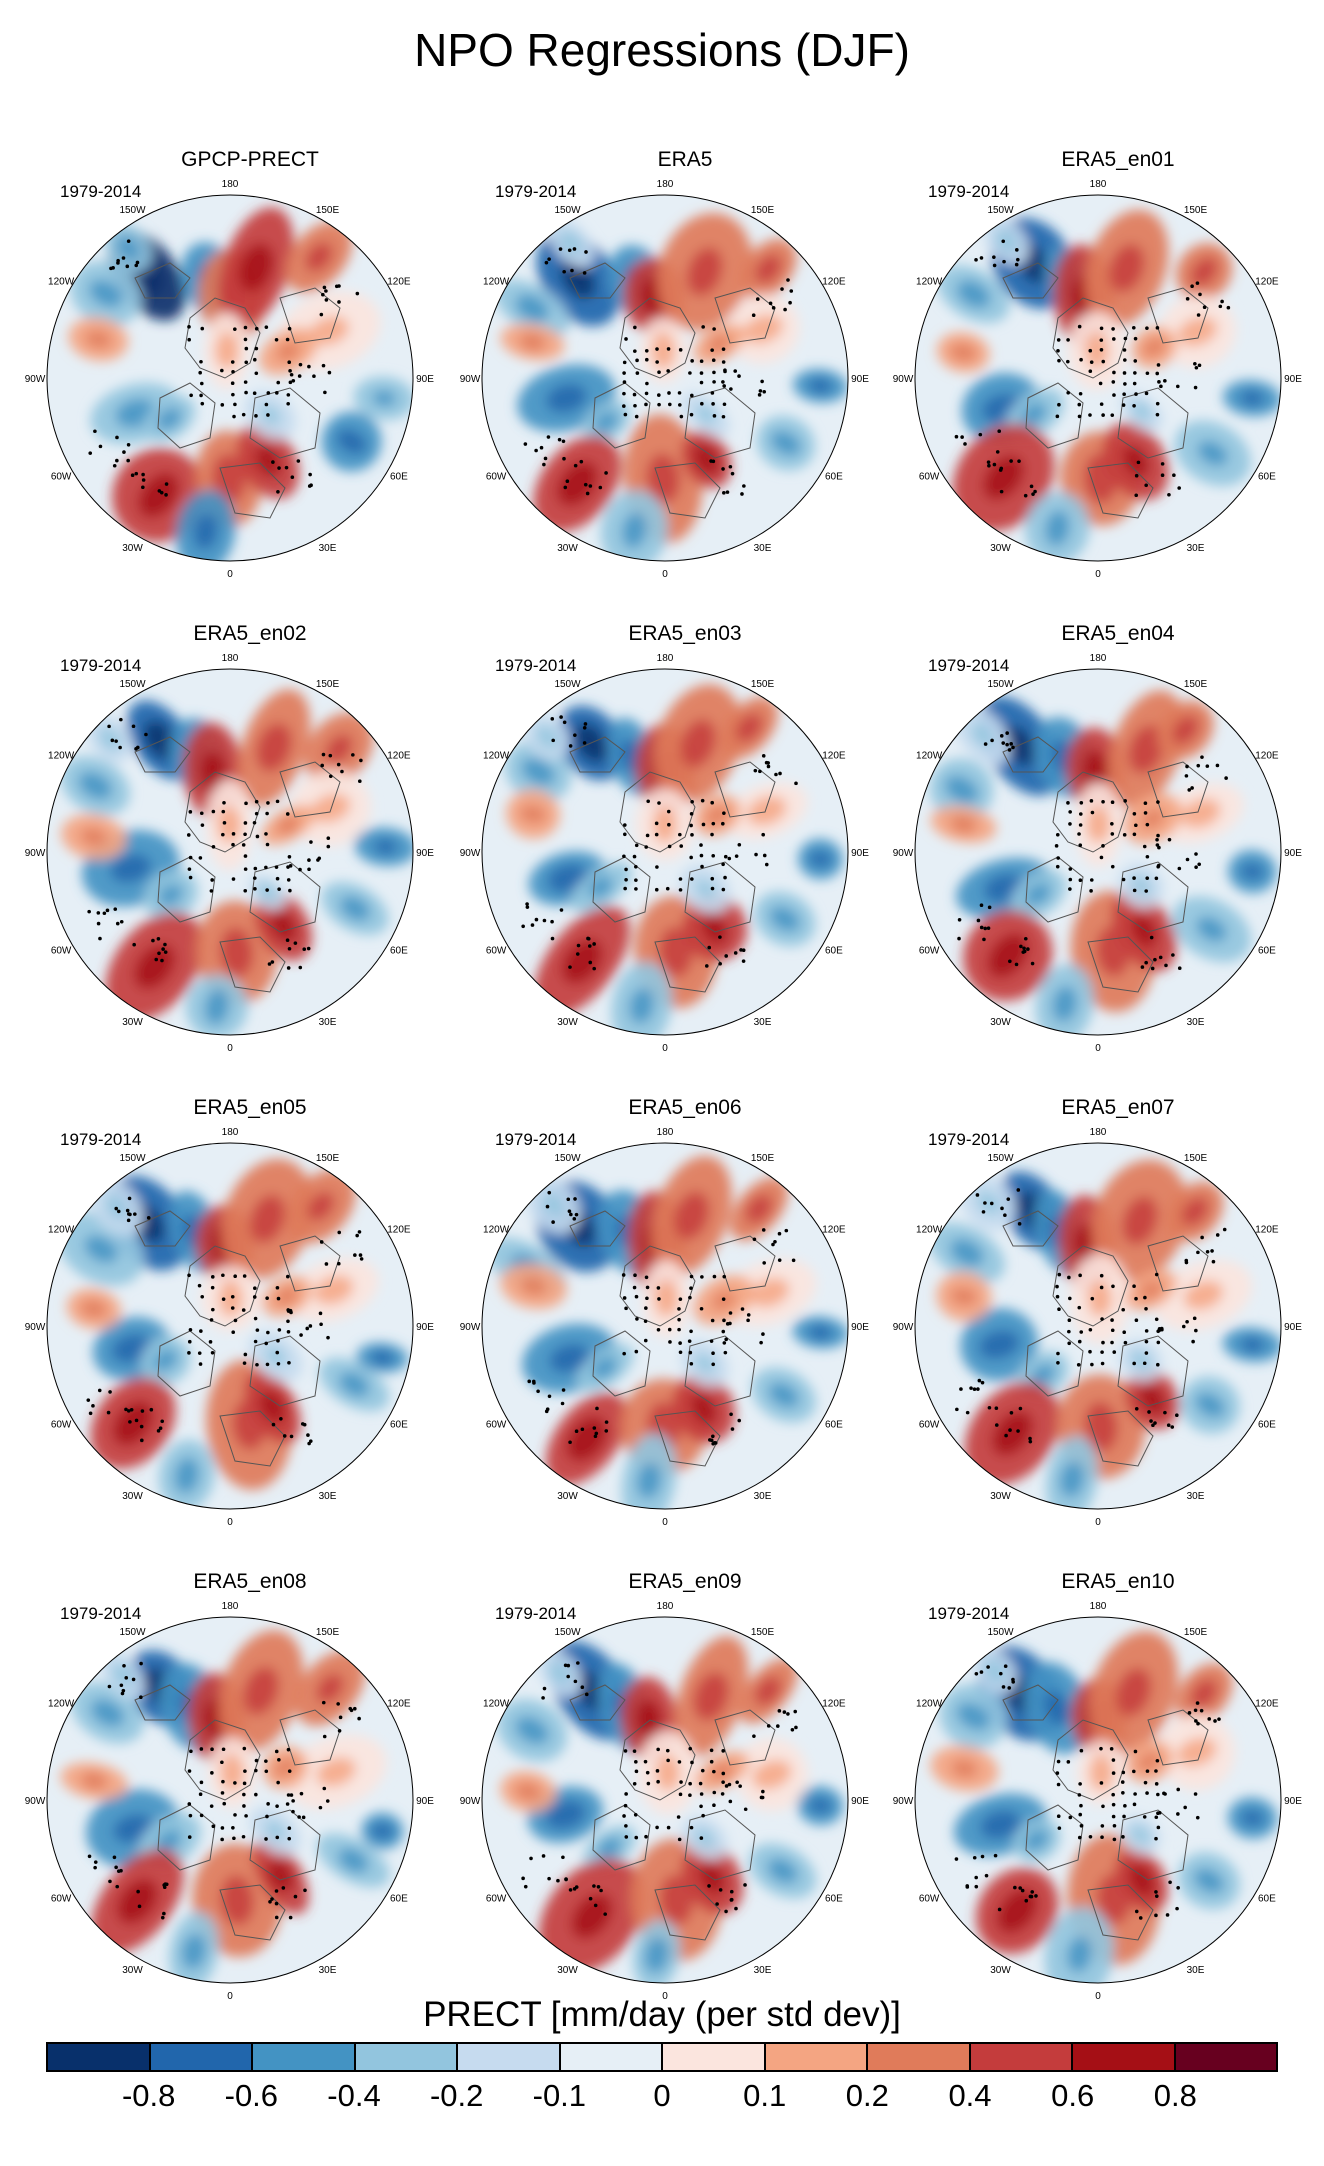  Describe the element at coordinates (1073, 2095) in the screenshot. I see `colorbar-tick-label: 0.6` at that location.